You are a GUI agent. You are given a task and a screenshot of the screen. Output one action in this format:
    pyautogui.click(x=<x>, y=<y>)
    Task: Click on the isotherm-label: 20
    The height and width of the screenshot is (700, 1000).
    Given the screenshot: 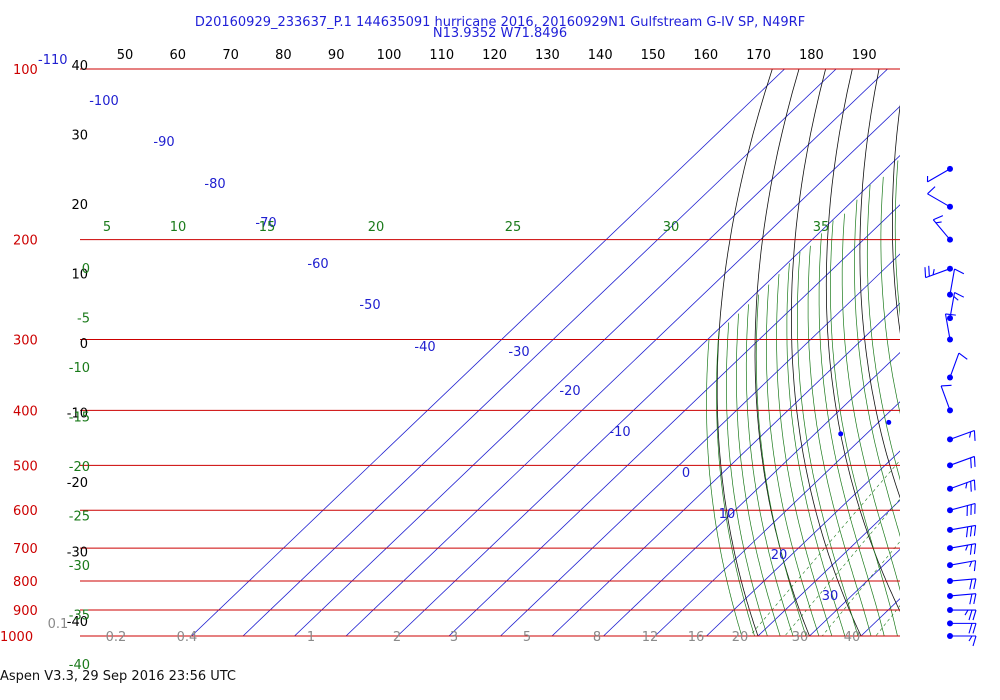 What is the action you would take?
    pyautogui.click(x=779, y=555)
    